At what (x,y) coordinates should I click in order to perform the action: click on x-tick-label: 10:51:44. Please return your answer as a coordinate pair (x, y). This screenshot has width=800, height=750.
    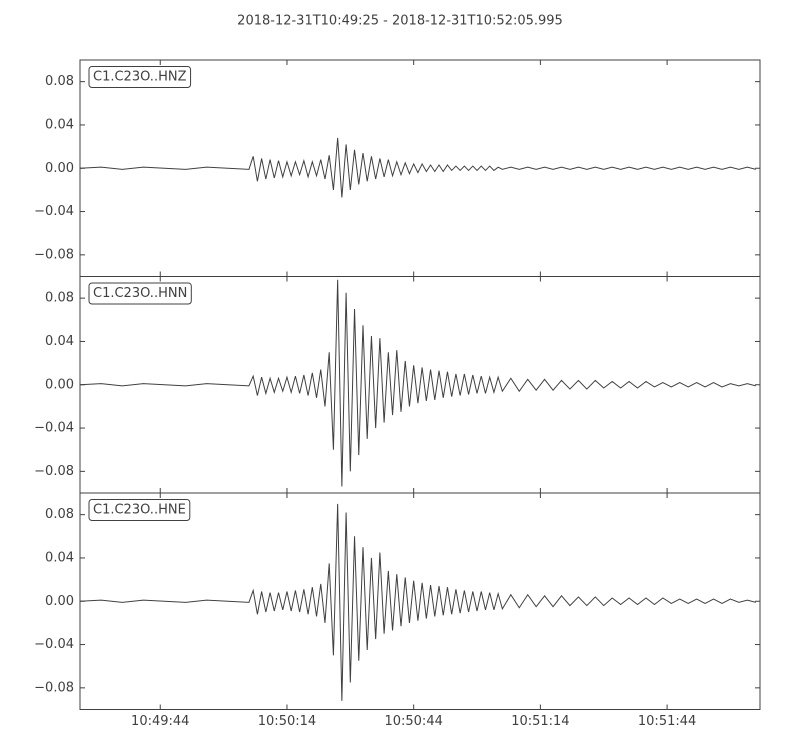
    Looking at the image, I should click on (667, 721).